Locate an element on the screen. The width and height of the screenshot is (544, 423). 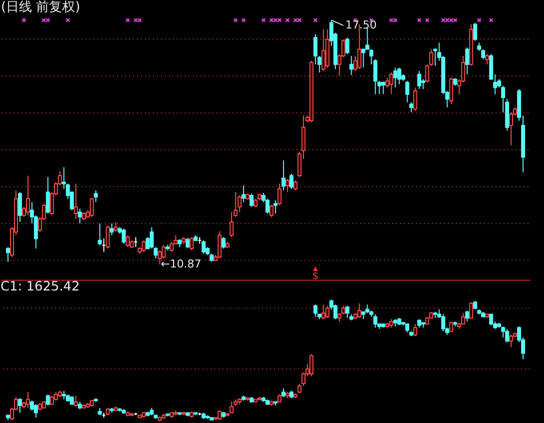
annotation: 17.50 is located at coordinates (361, 25).